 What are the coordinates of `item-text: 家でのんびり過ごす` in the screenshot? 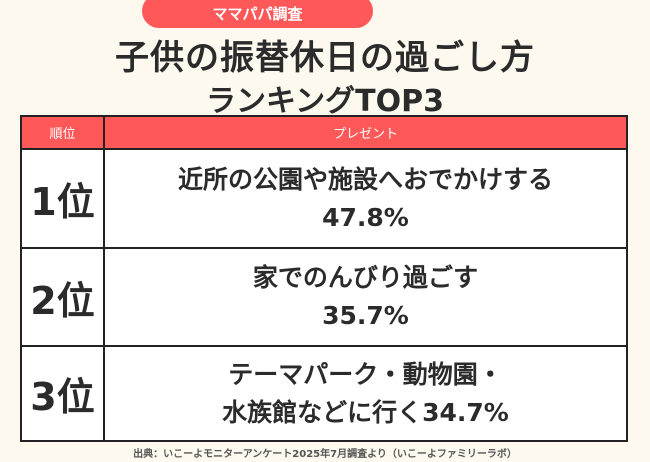 It's located at (365, 277).